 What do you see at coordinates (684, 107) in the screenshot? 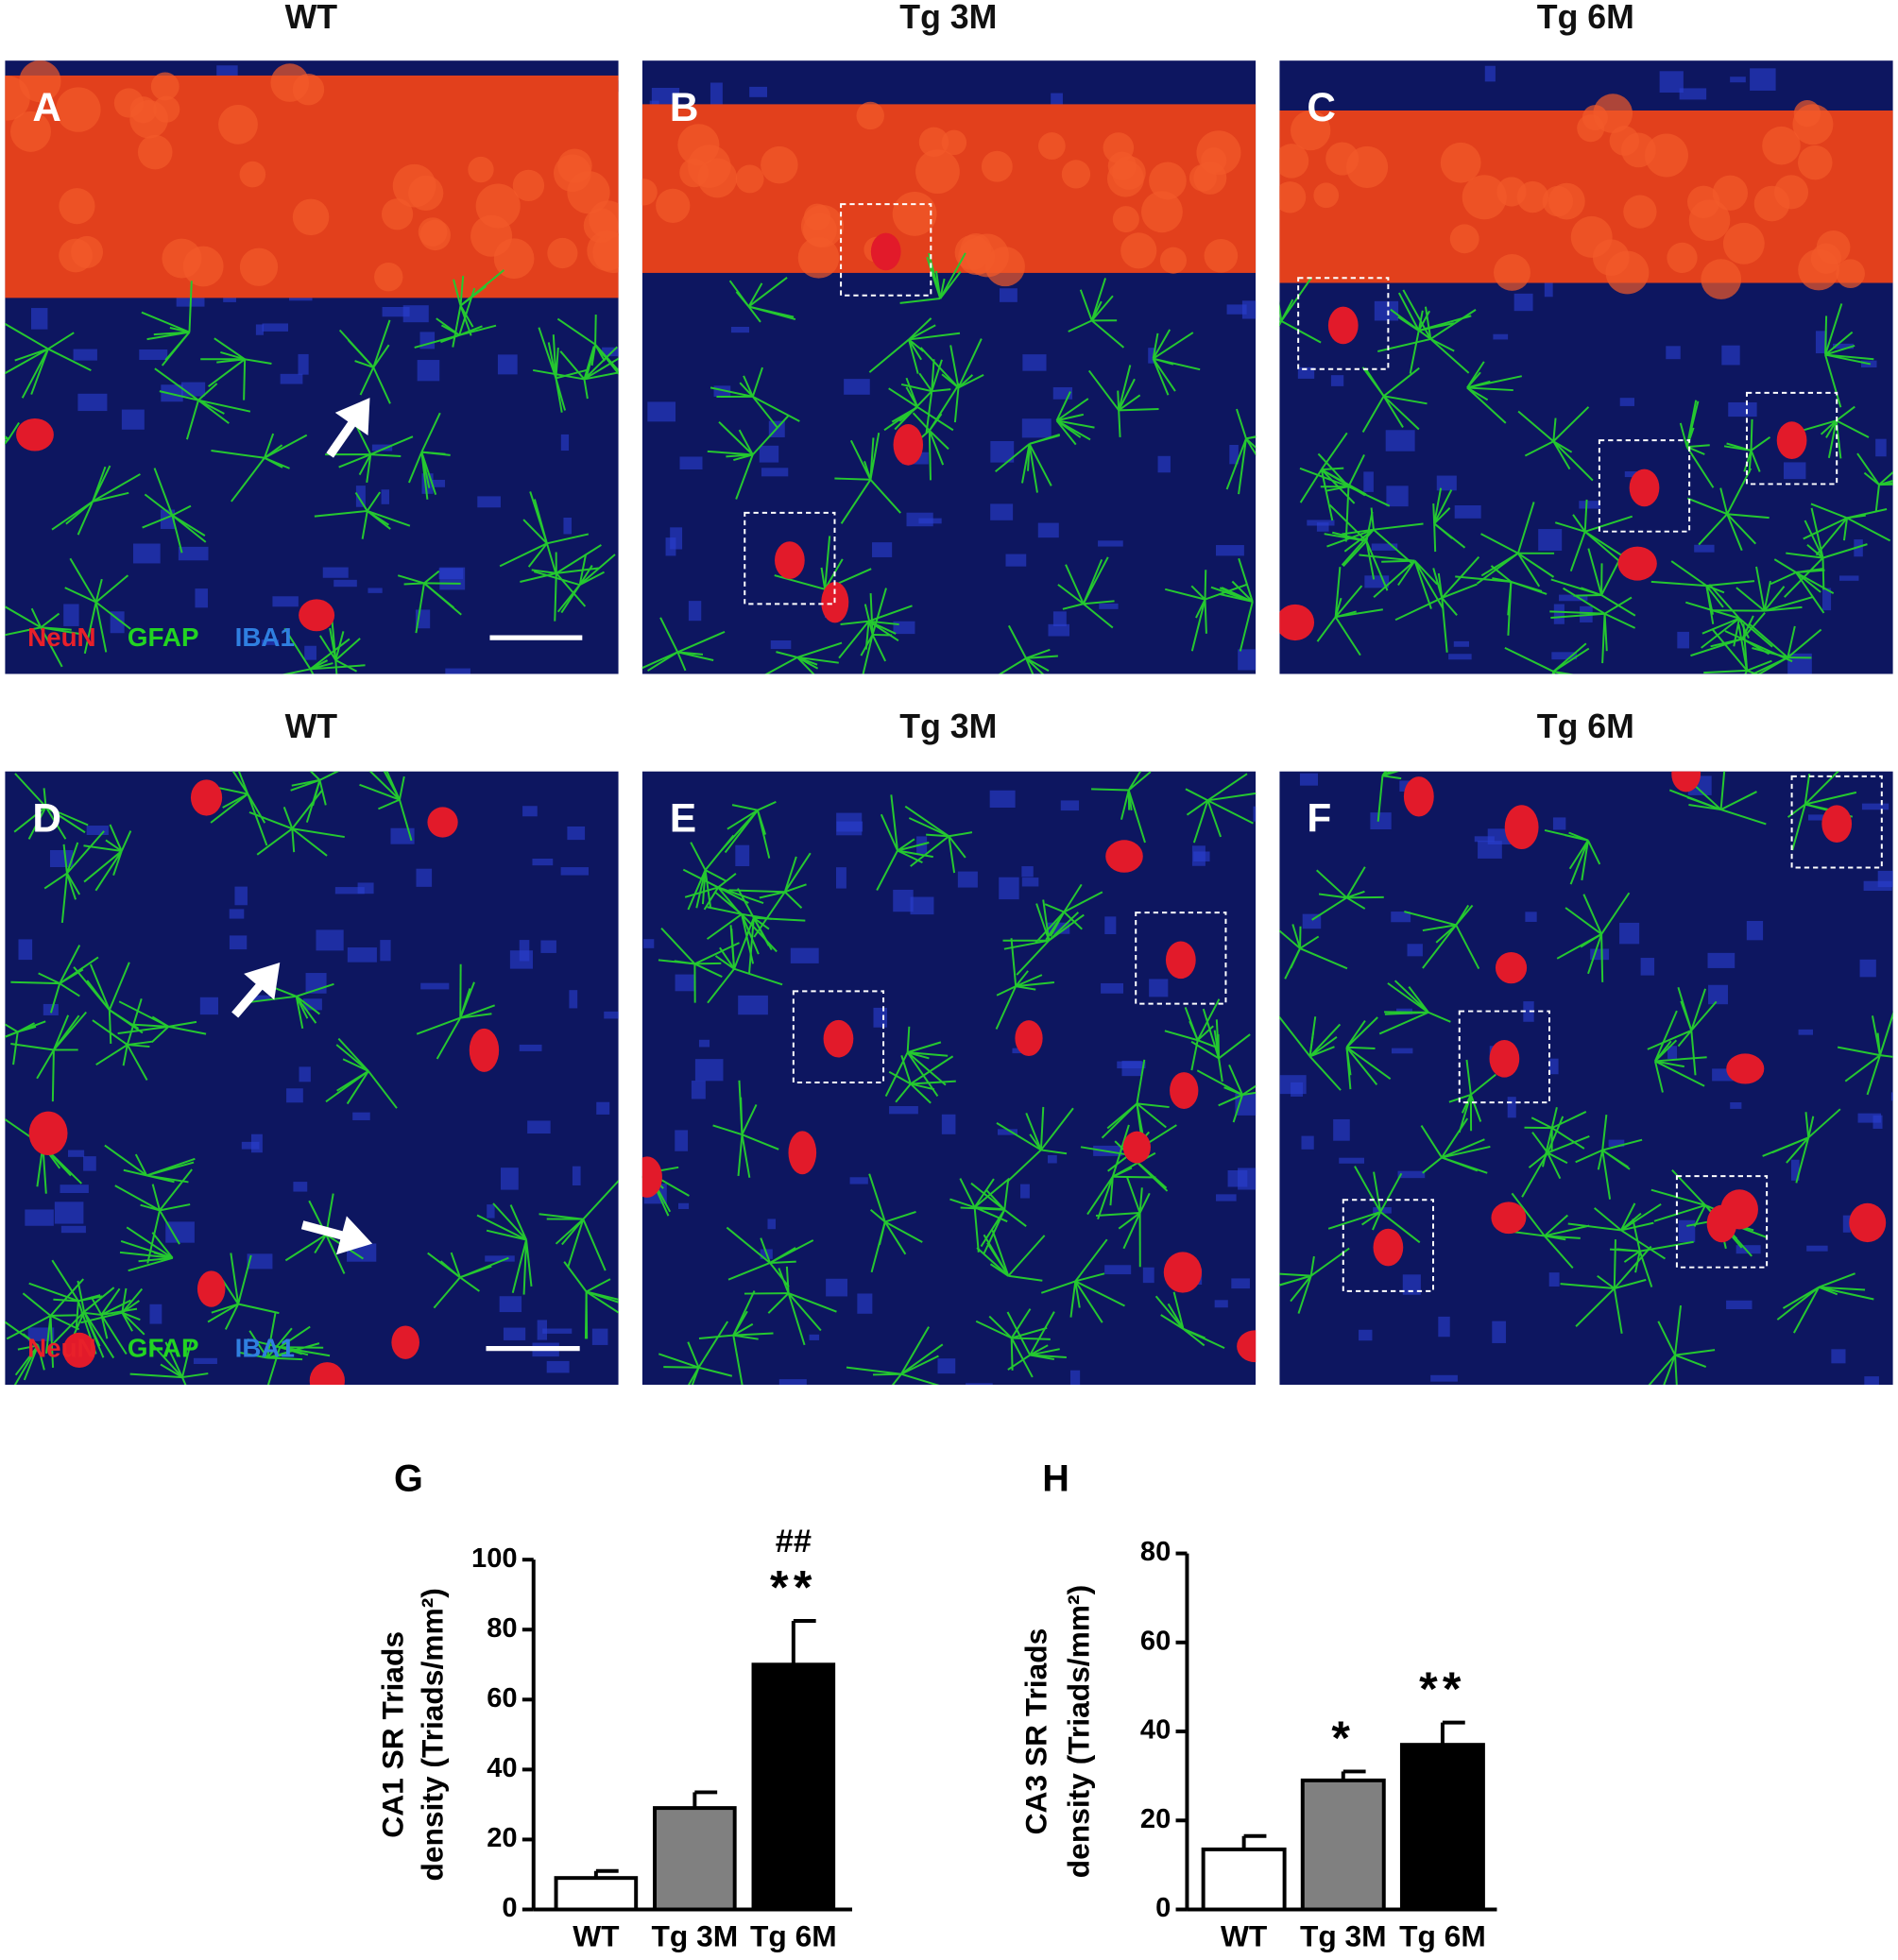
I see `panel-letter: B` at bounding box center [684, 107].